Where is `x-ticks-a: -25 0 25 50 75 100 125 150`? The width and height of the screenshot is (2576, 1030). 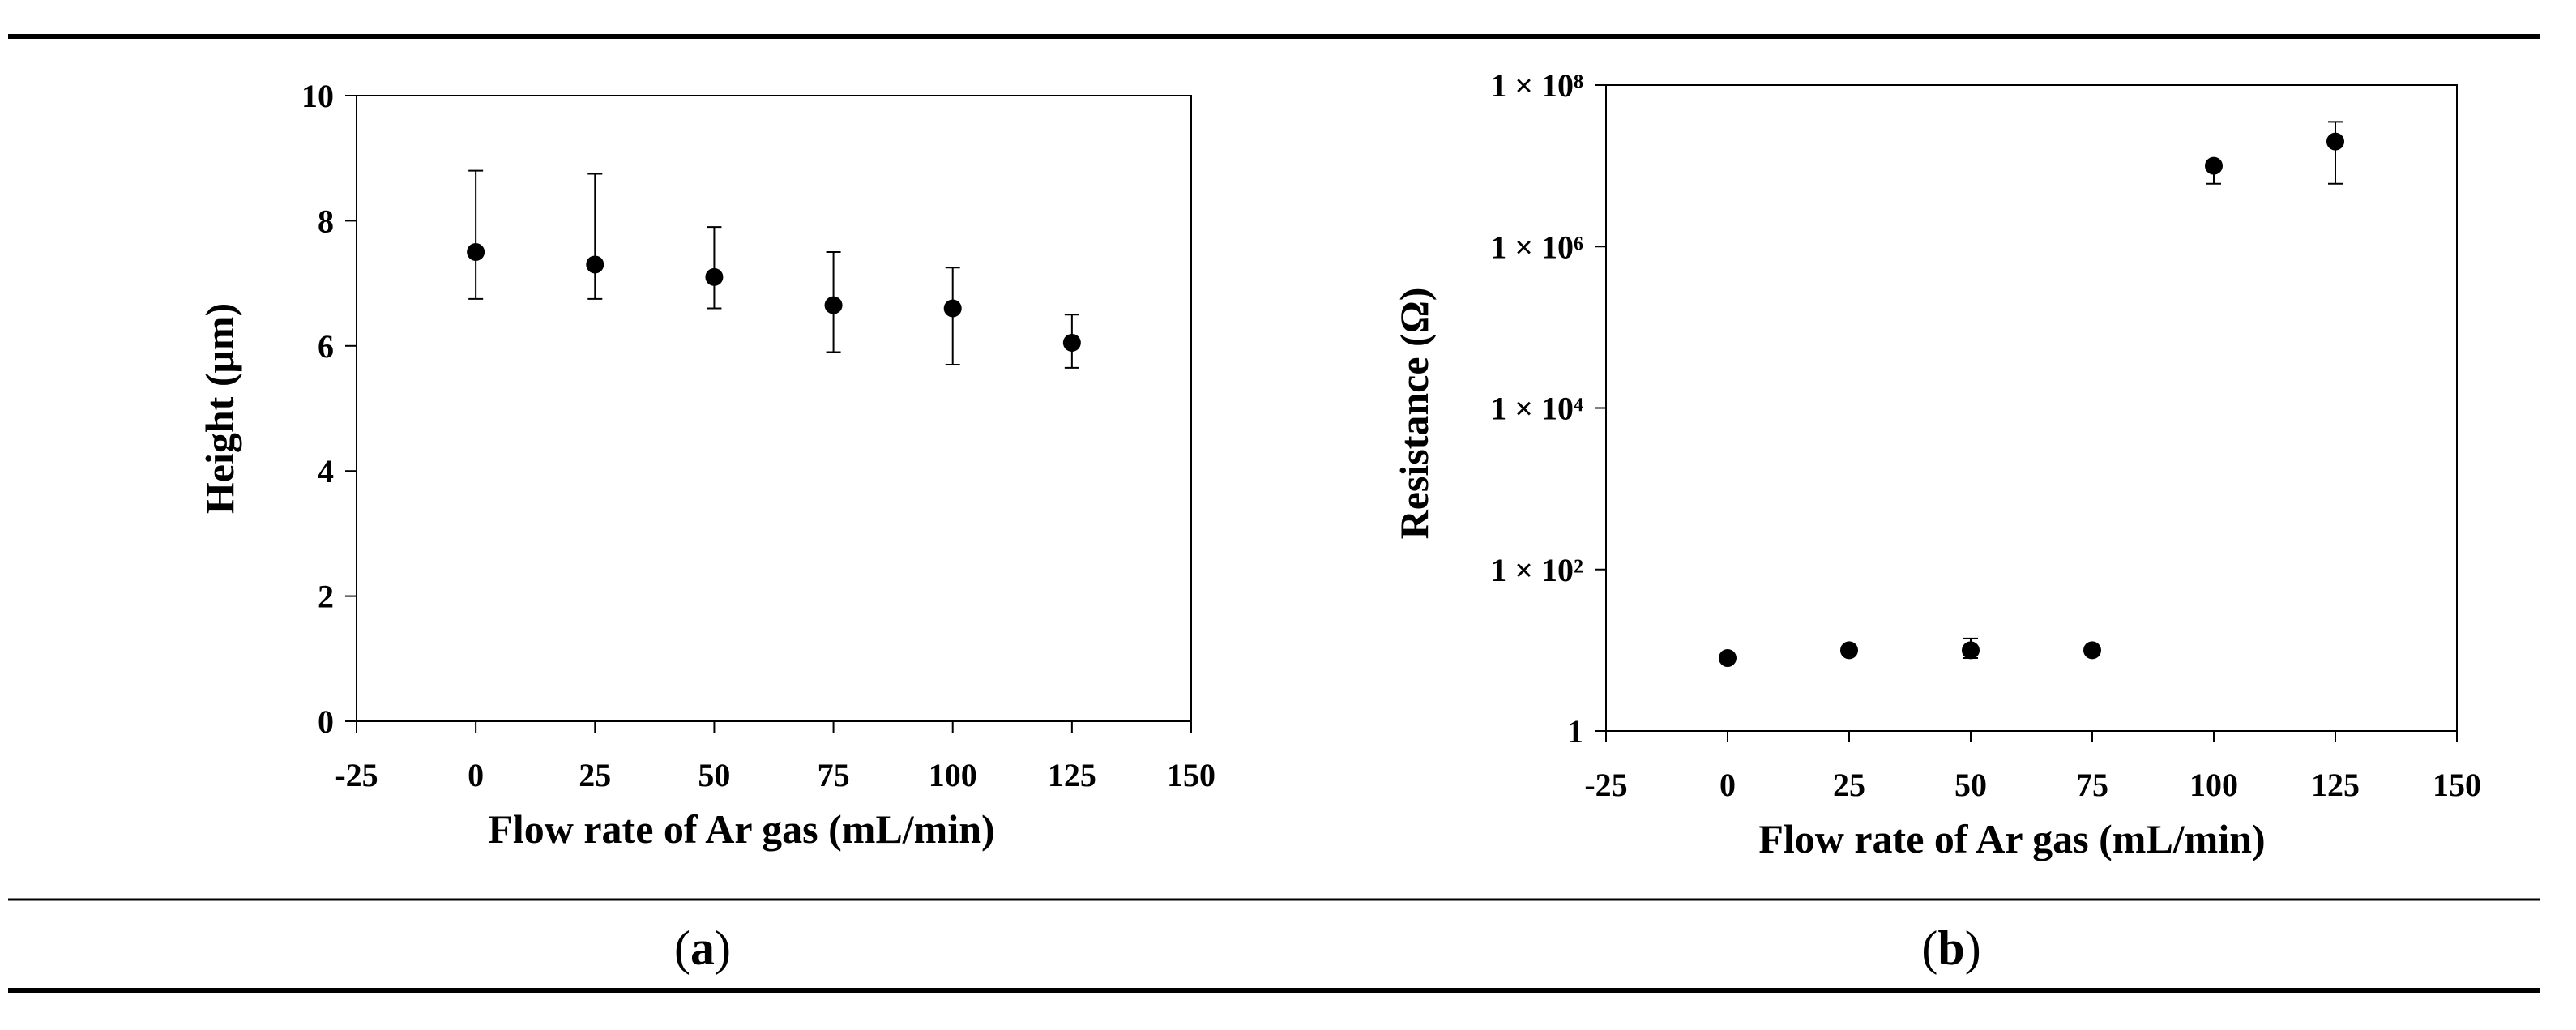 x-ticks-a: -25 0 25 50 75 100 125 150 is located at coordinates (775, 757).